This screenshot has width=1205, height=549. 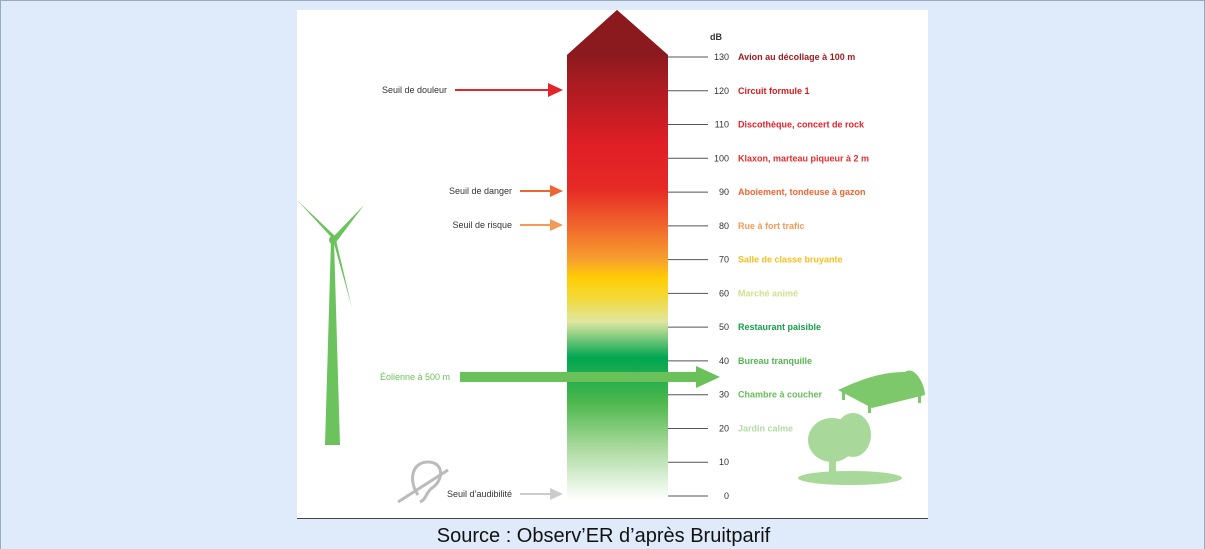 I want to click on tick-label: 10, so click(x=724, y=462).